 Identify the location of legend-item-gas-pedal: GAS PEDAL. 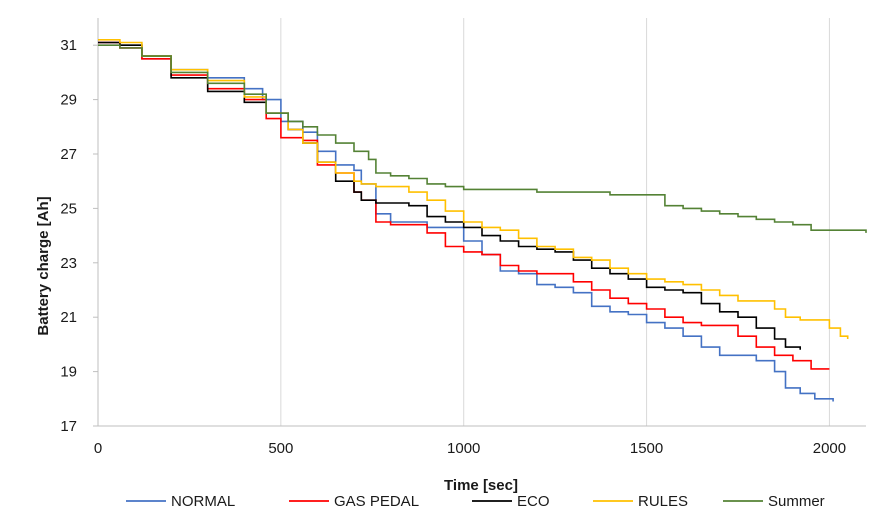
(354, 501).